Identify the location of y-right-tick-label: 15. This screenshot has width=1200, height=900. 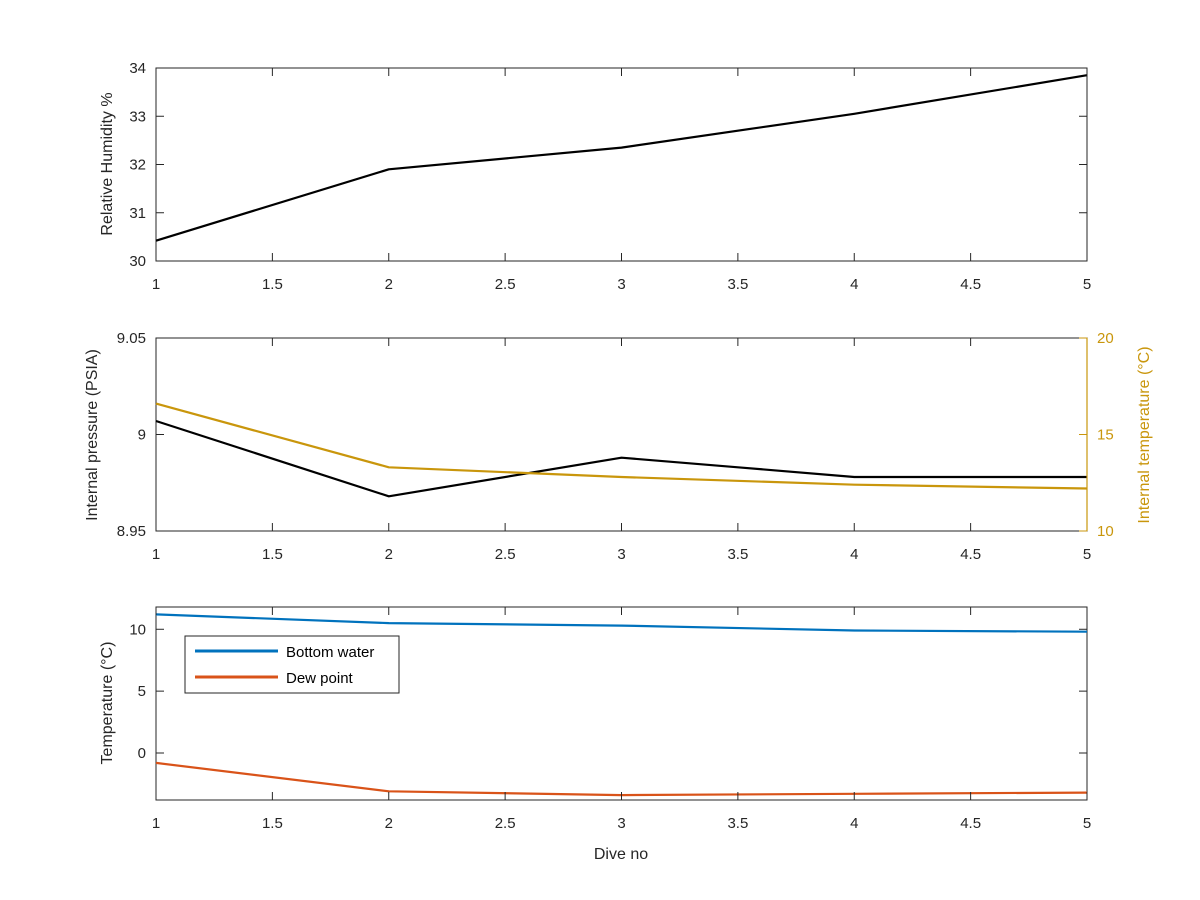
(1105, 435).